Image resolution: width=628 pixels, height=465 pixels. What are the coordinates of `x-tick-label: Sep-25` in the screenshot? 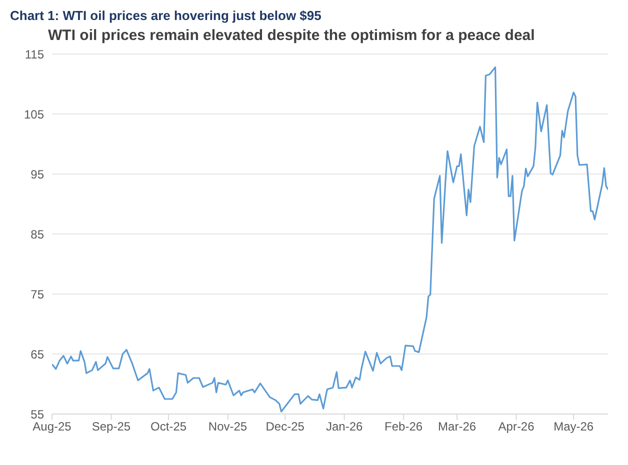 It's located at (111, 427).